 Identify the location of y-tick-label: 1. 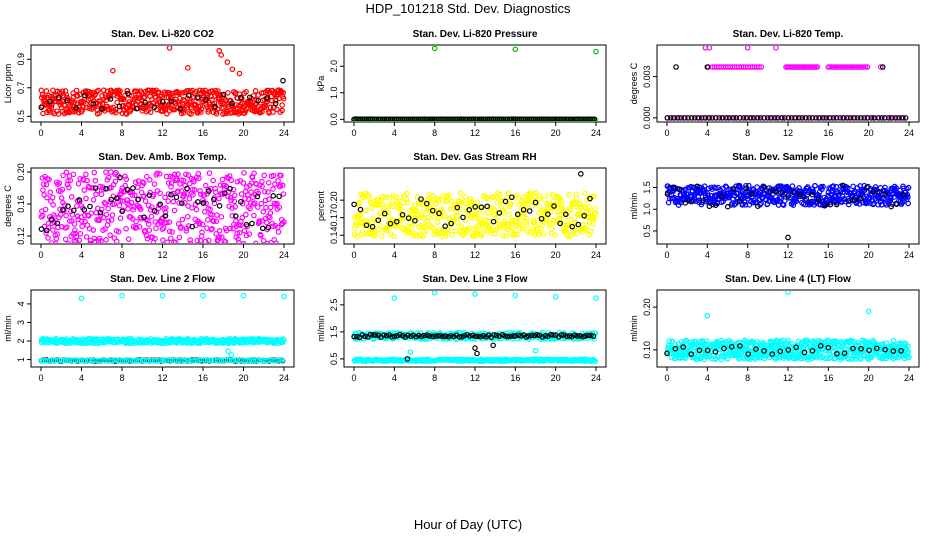
(21, 359).